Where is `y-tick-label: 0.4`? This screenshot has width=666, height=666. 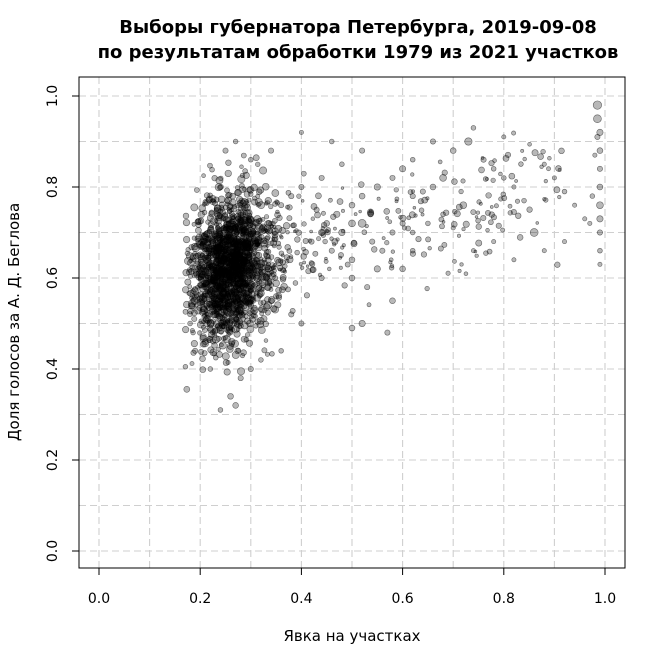
y-tick-label: 0.4 is located at coordinates (53, 369).